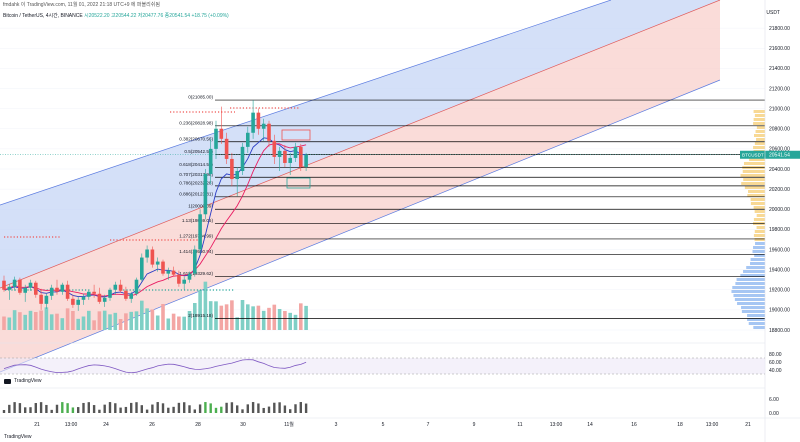 The image size is (800, 442). Describe the element at coordinates (289, 424) in the screenshot. I see `time-tick-label: 11월` at that location.